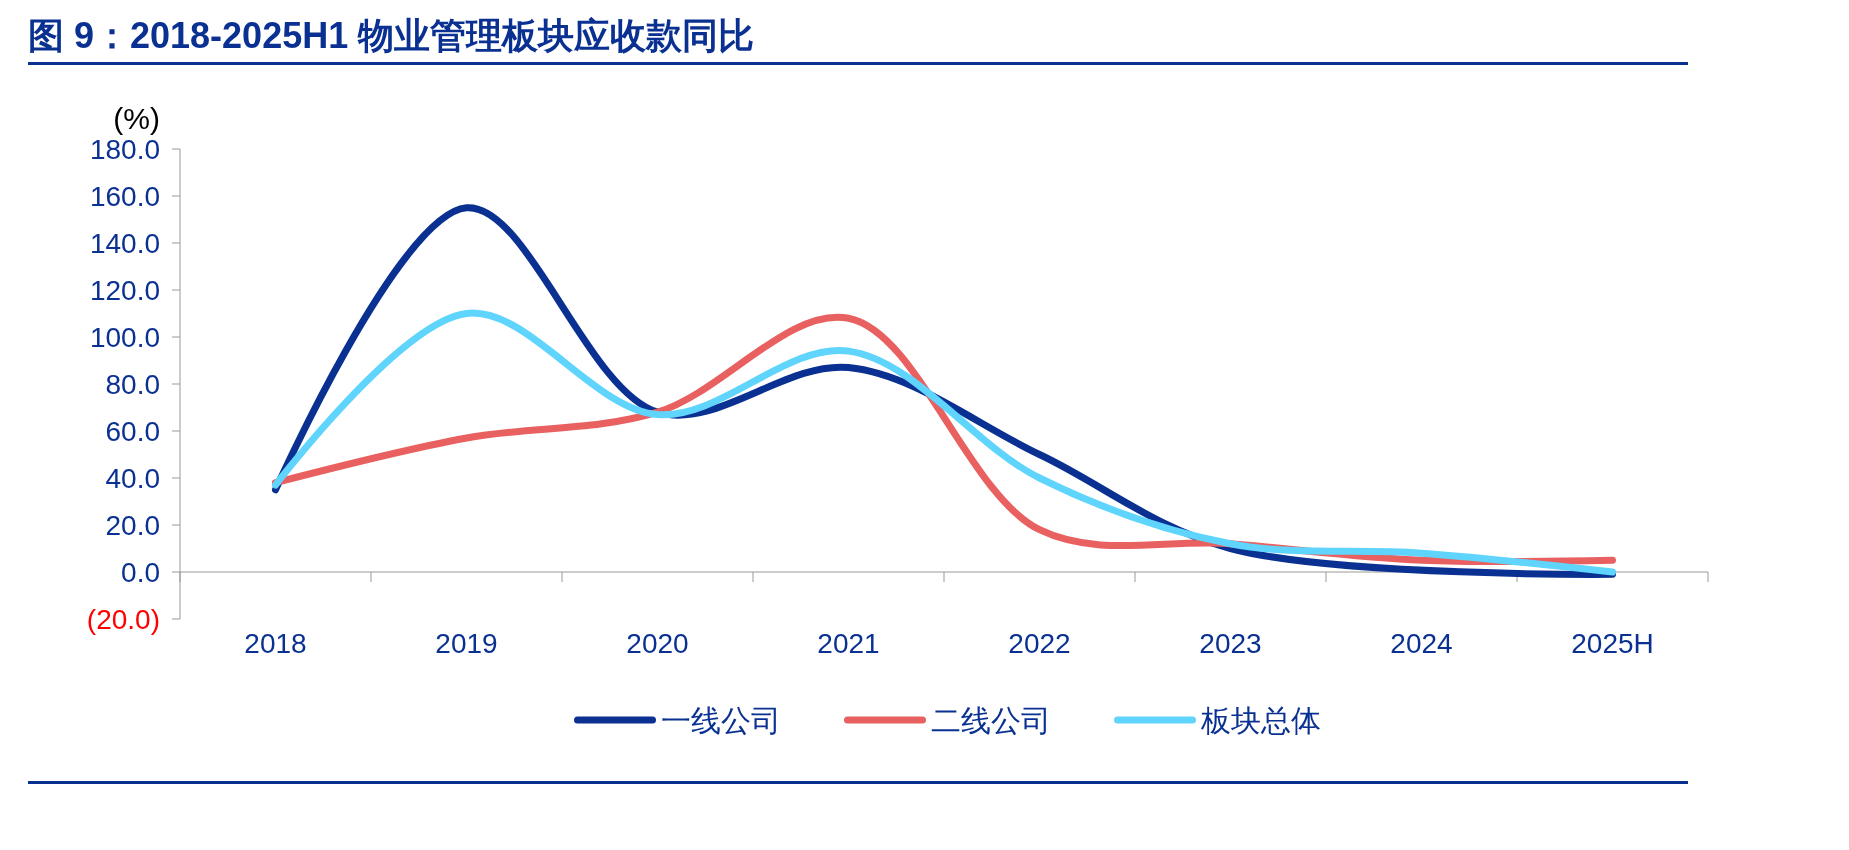  I want to click on y-tick-label: 120.0, so click(124, 290).